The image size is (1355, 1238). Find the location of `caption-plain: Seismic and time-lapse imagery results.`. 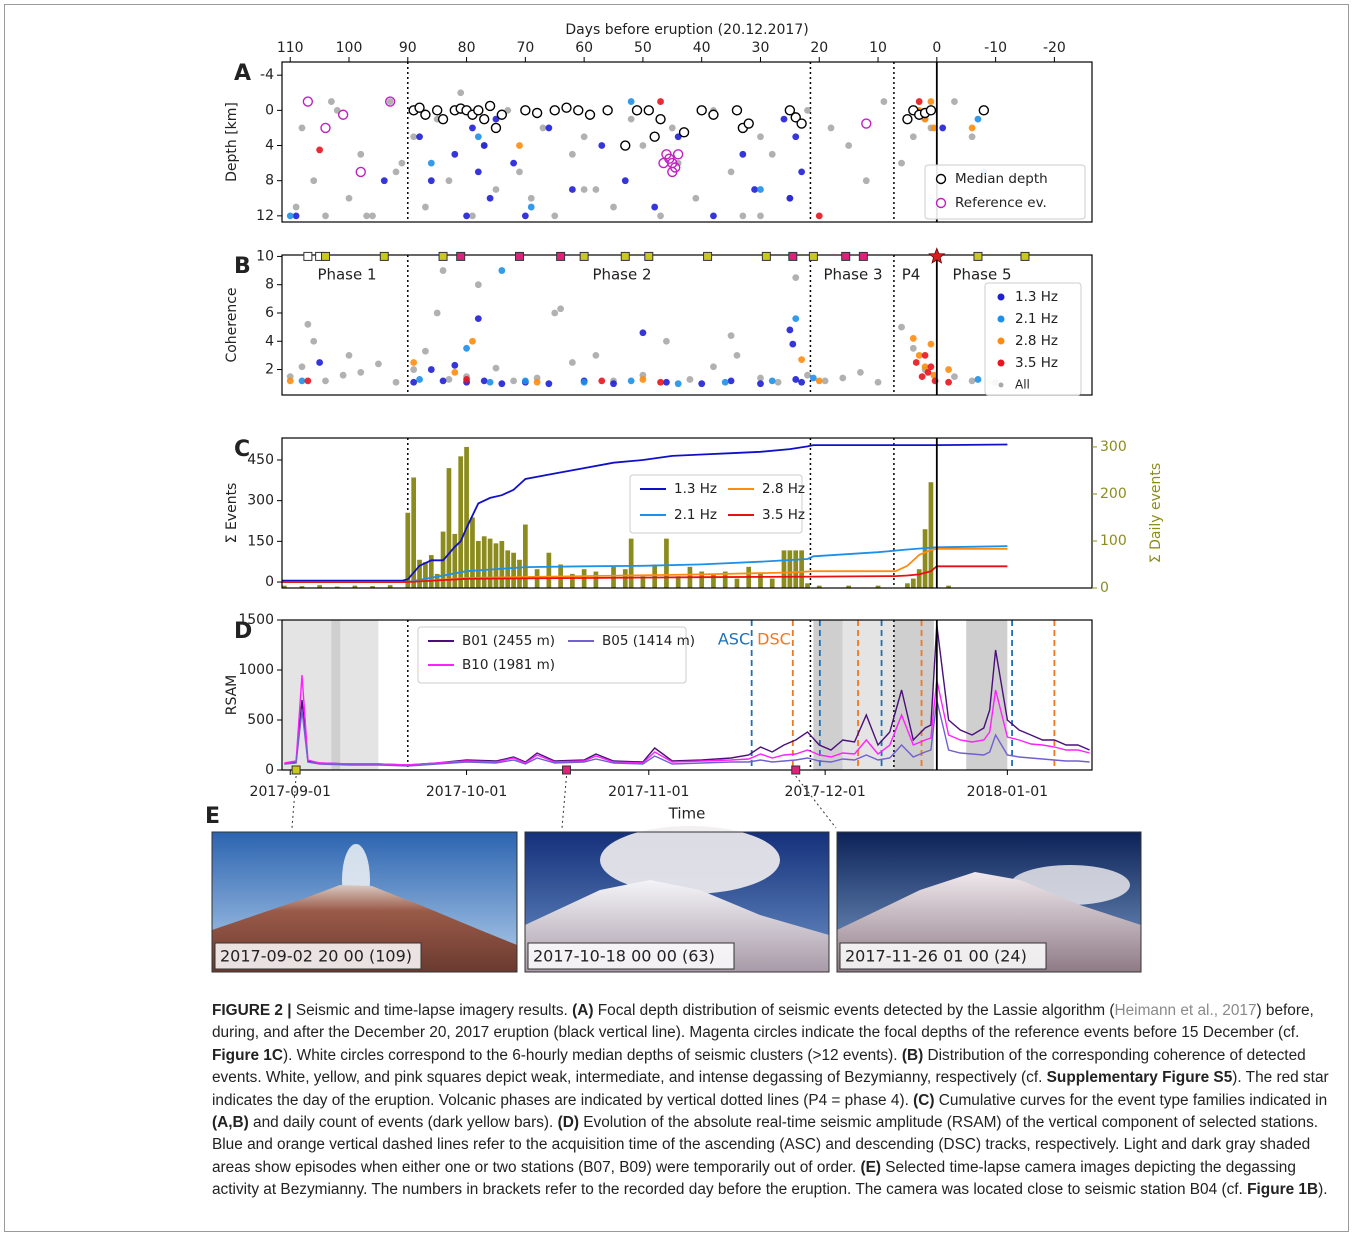

caption-plain: Seismic and time-lapse imagery results. is located at coordinates (432, 1010).